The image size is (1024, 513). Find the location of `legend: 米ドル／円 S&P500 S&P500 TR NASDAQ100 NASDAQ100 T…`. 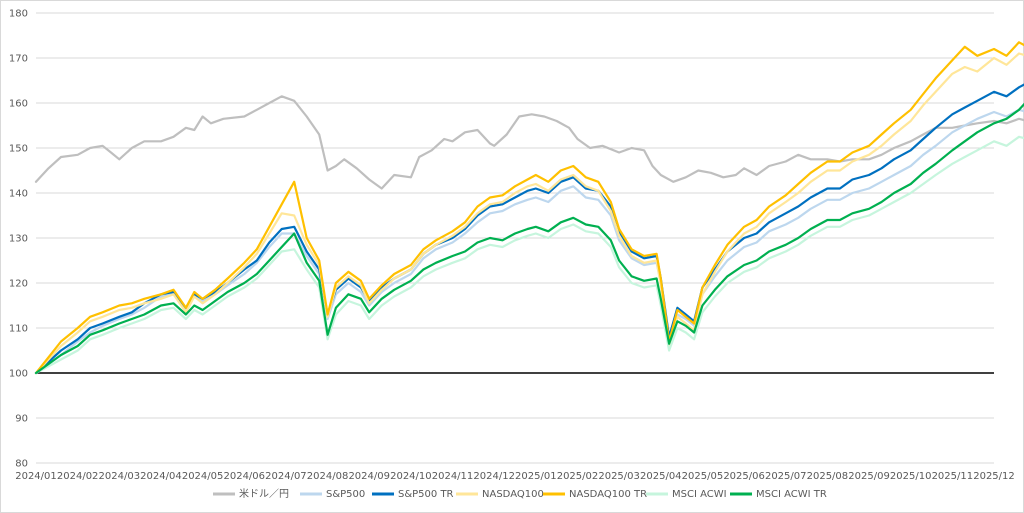

legend: 米ドル／円 S&P500 S&P500 TR NASDAQ100 NASDAQ100 T… is located at coordinates (520, 493).